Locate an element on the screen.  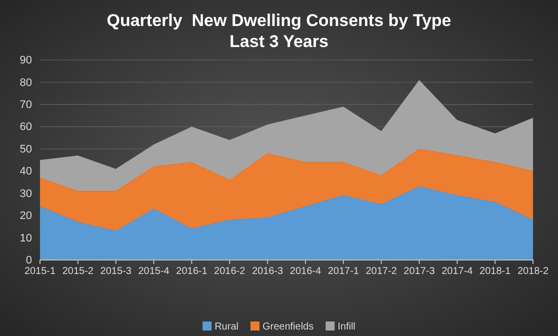
y-tick-label: 60 is located at coordinates (26, 127).